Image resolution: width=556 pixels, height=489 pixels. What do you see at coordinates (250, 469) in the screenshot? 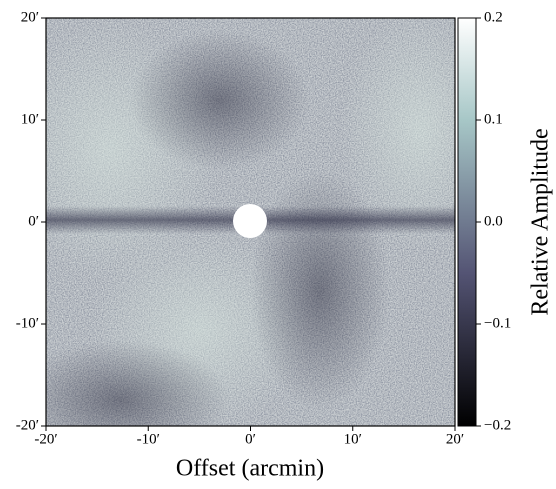
I see `x-axis-title: Offset (arcmin)` at bounding box center [250, 469].